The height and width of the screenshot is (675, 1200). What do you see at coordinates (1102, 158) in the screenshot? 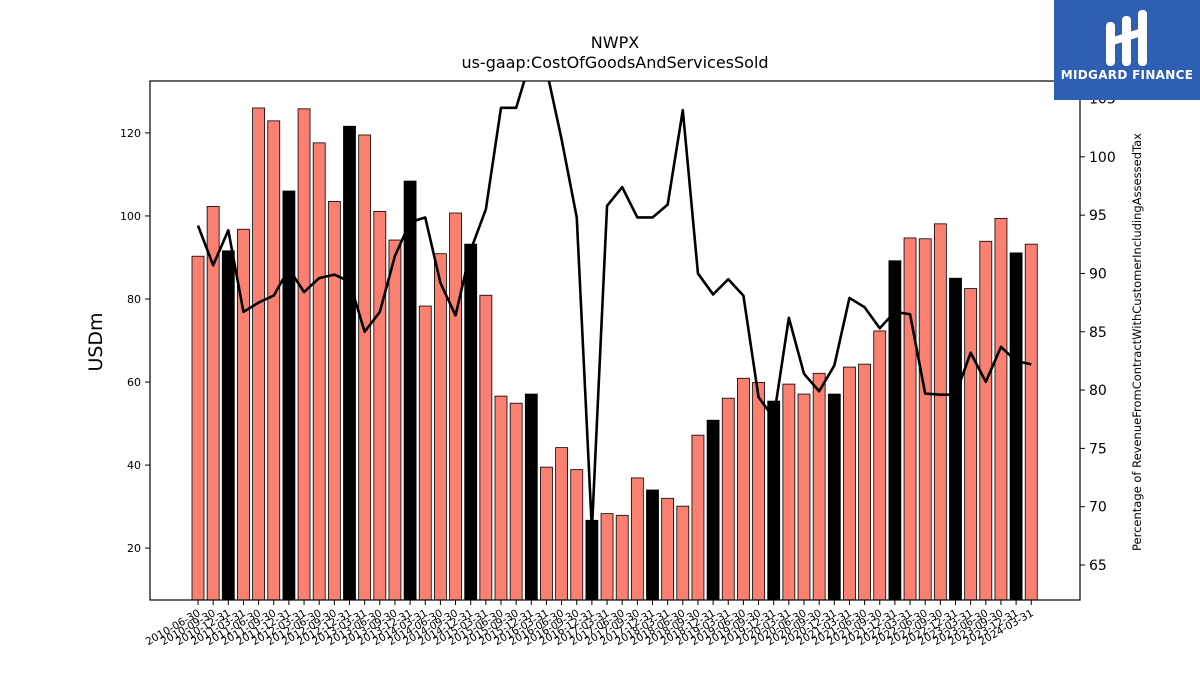
I see `y2-tick-label: 100` at bounding box center [1102, 158].